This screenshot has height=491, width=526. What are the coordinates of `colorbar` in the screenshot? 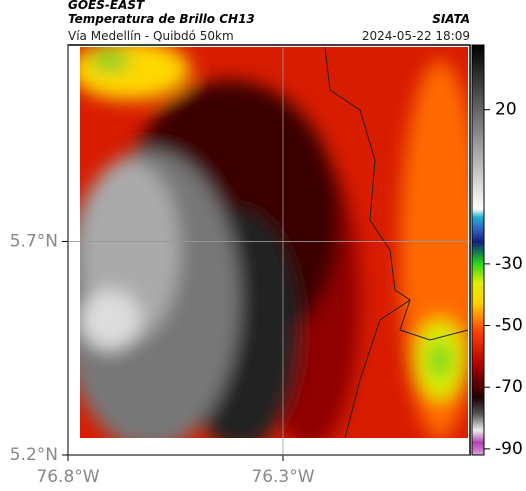 It's located at (478, 250).